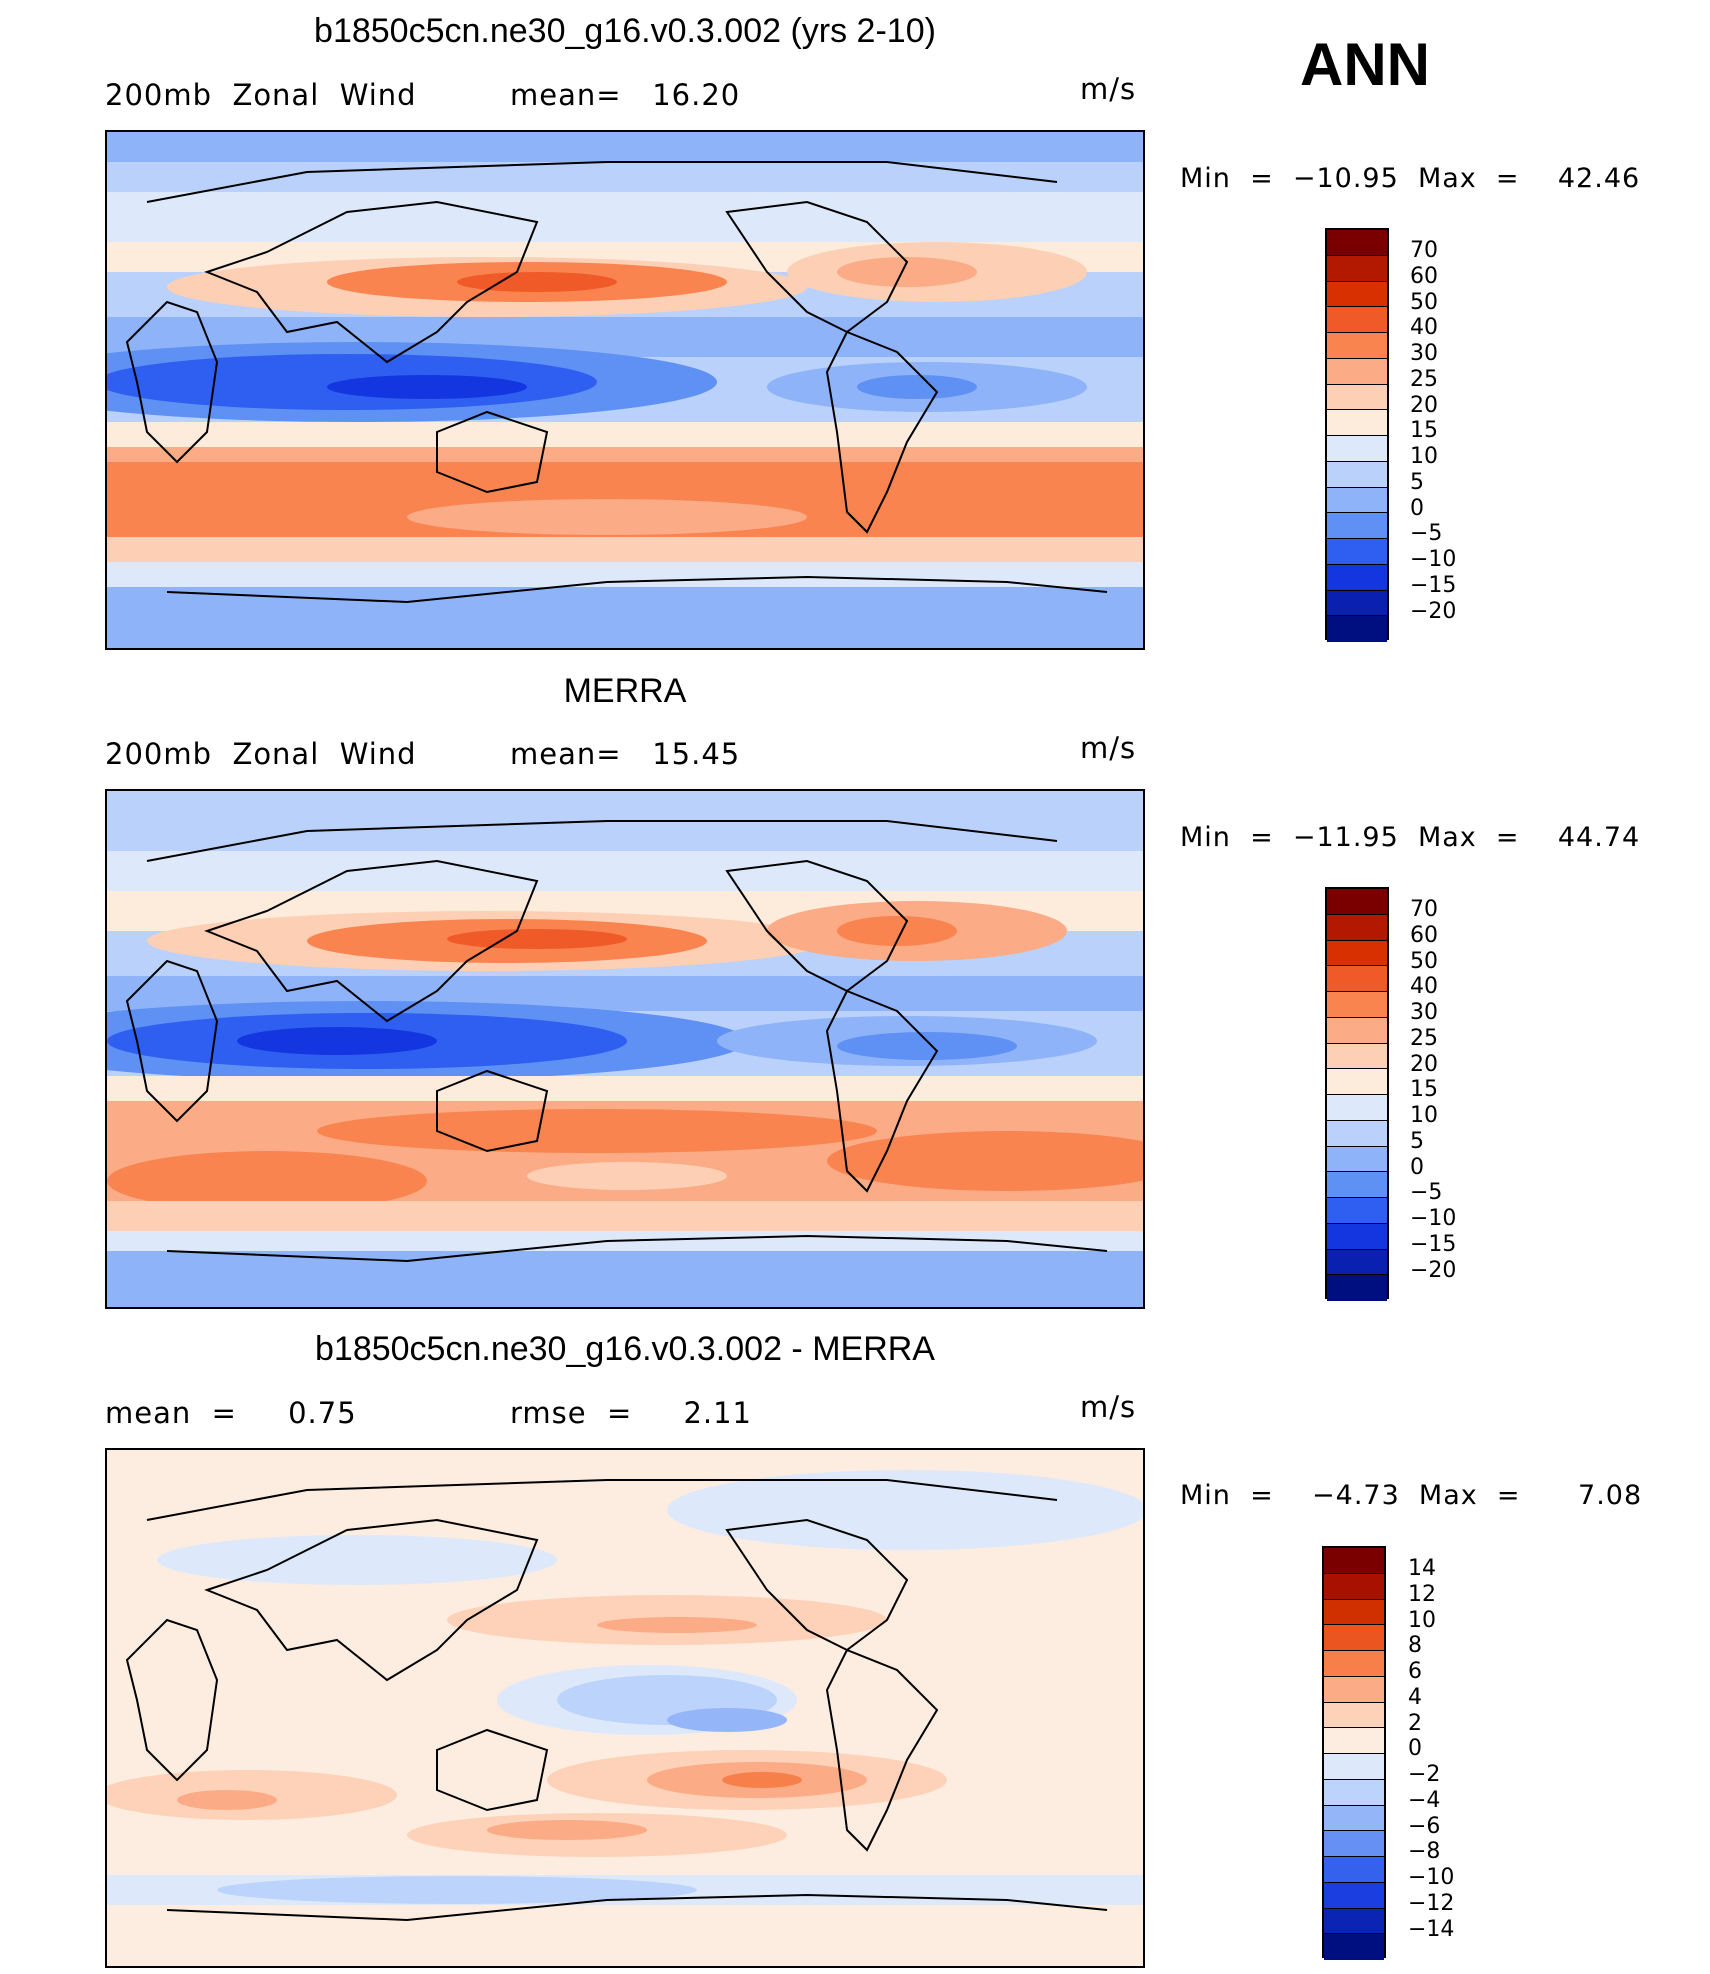 This screenshot has height=1974, width=1710. What do you see at coordinates (1365, 64) in the screenshot?
I see `season-label: ANN` at bounding box center [1365, 64].